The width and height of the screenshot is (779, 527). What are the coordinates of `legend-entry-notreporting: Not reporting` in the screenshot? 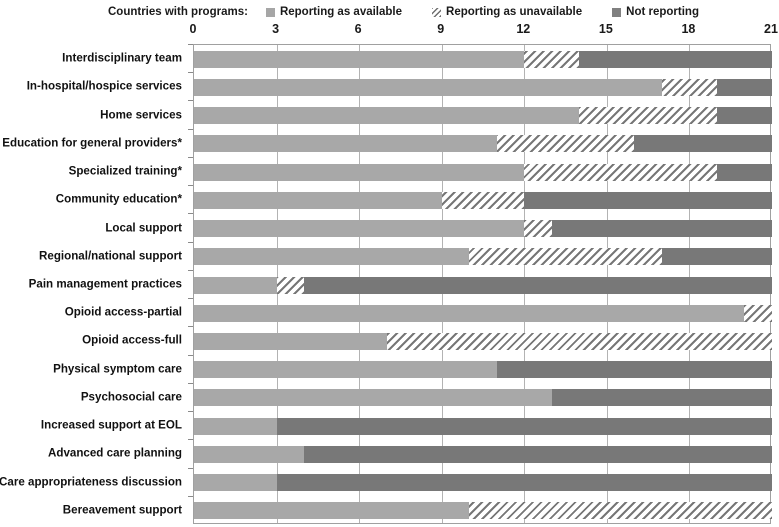 It's located at (655, 12).